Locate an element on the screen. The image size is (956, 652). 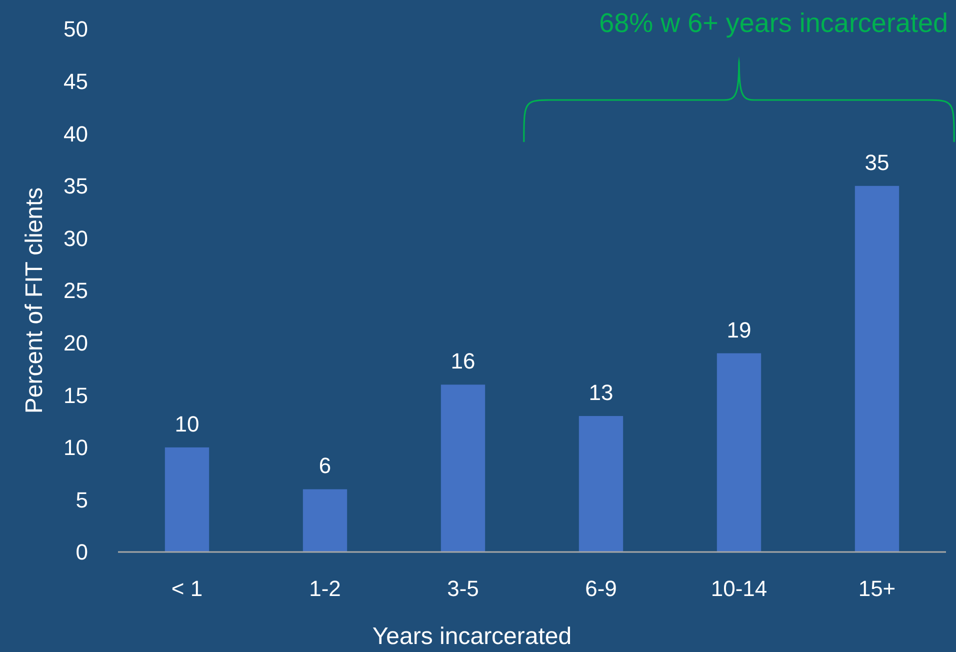
data-label: 16 is located at coordinates (463, 361).